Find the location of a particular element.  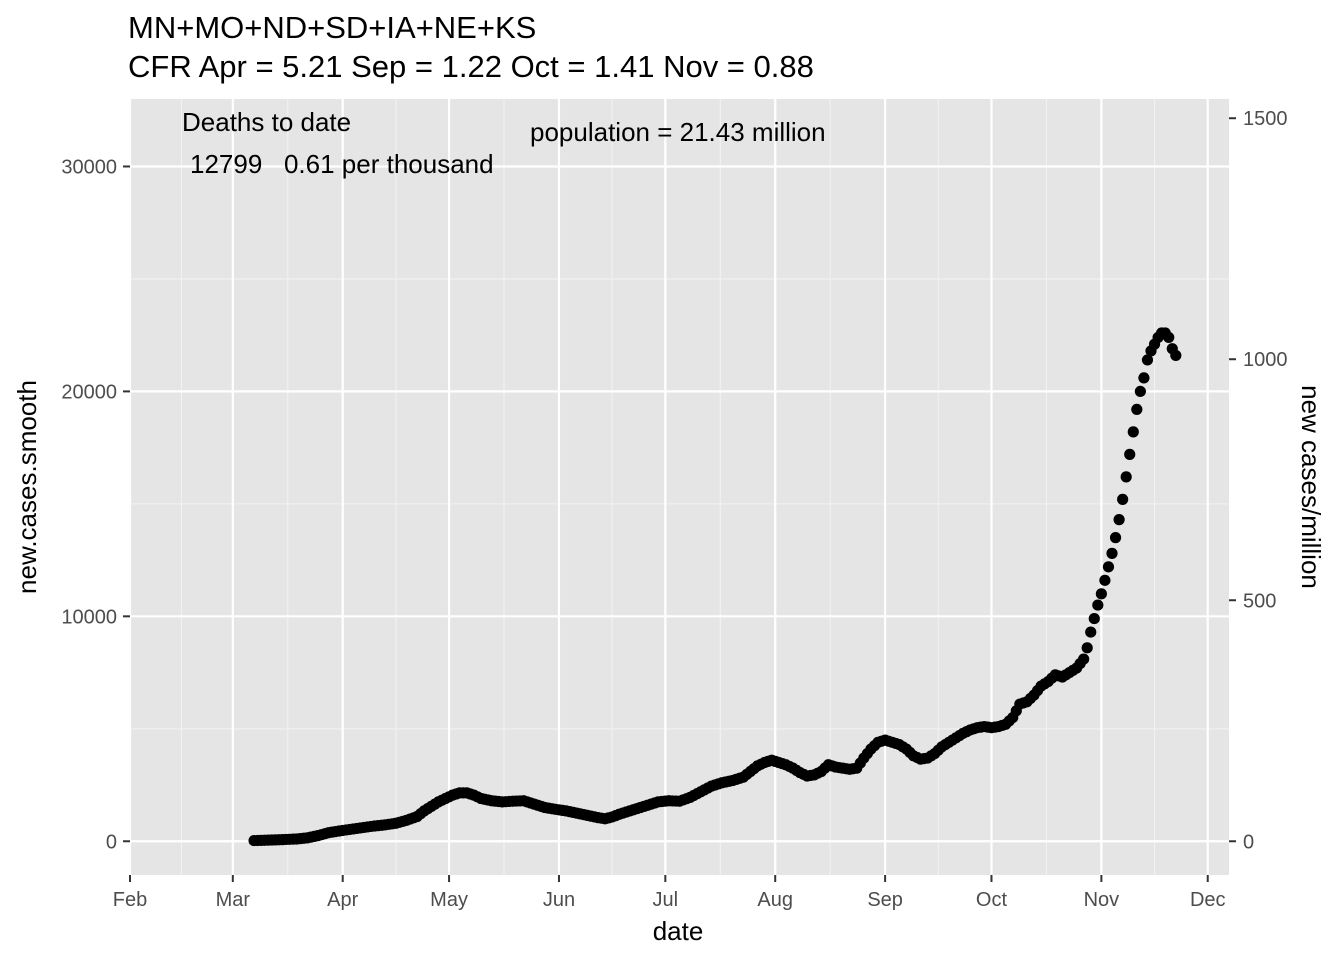

deaths-heading: Deaths to date is located at coordinates (266, 122).